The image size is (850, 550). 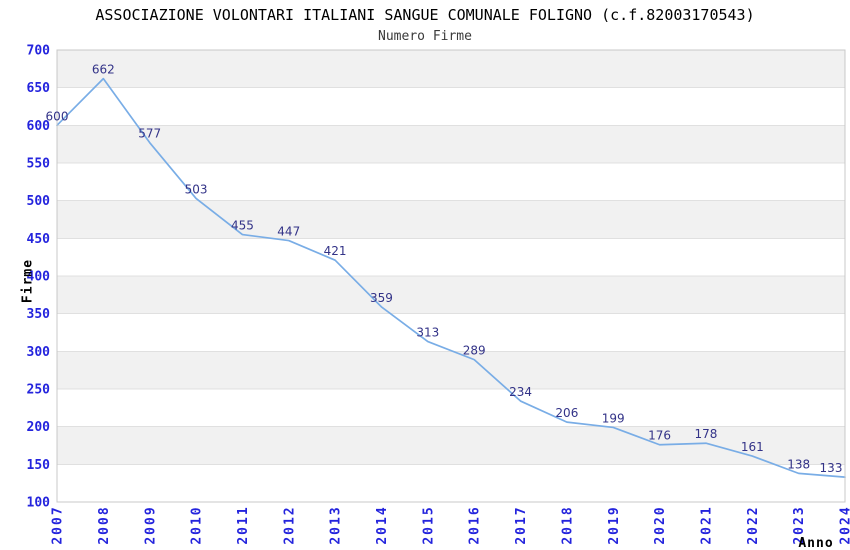 I want to click on x-axis-title: Anno, so click(x=815, y=543).